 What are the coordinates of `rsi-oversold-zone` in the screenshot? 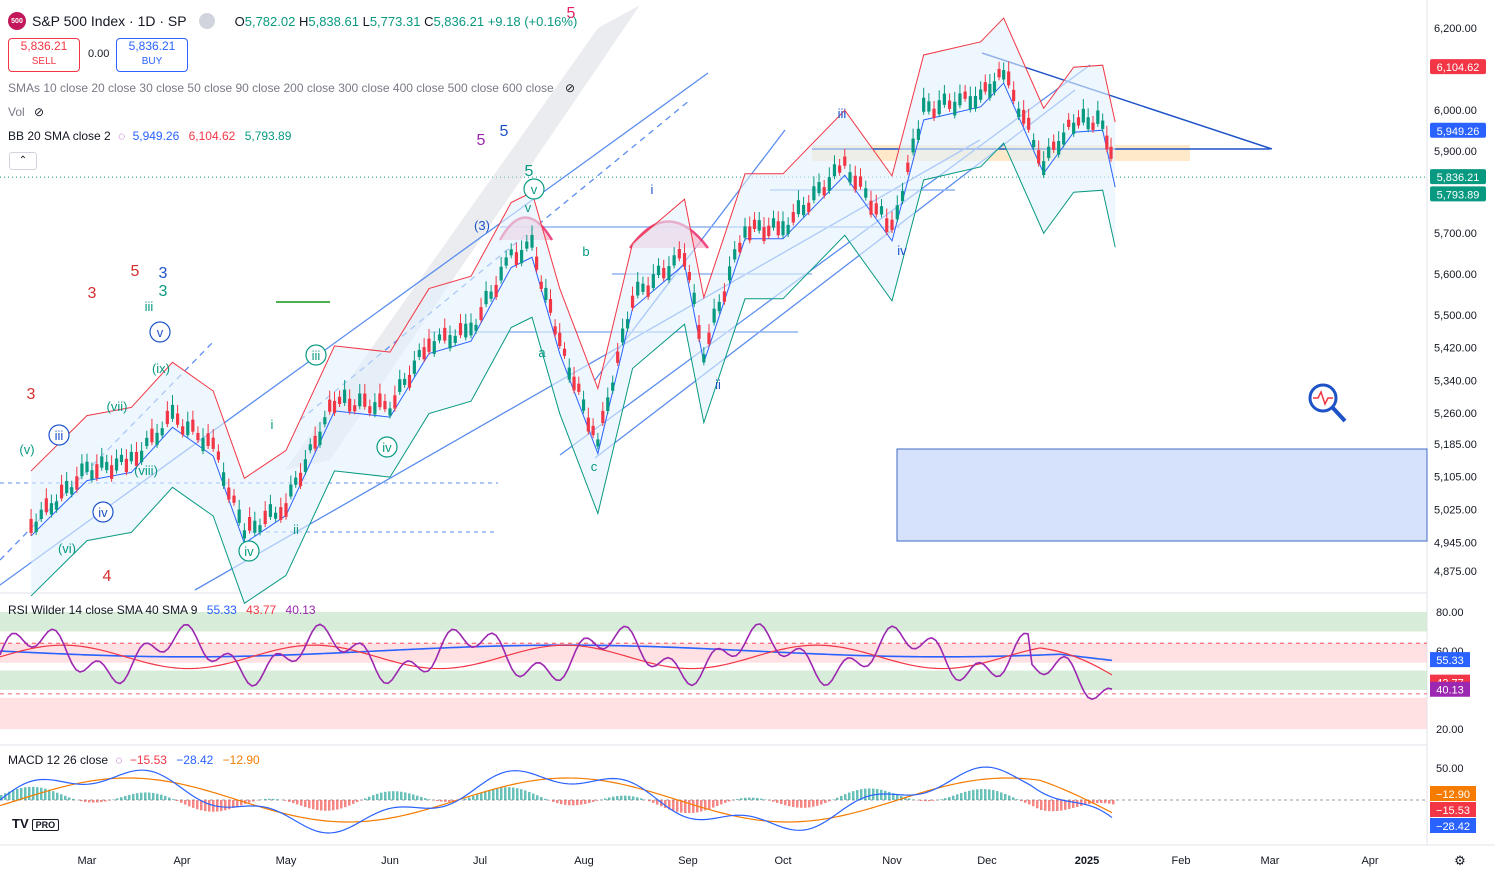 It's located at (713, 713).